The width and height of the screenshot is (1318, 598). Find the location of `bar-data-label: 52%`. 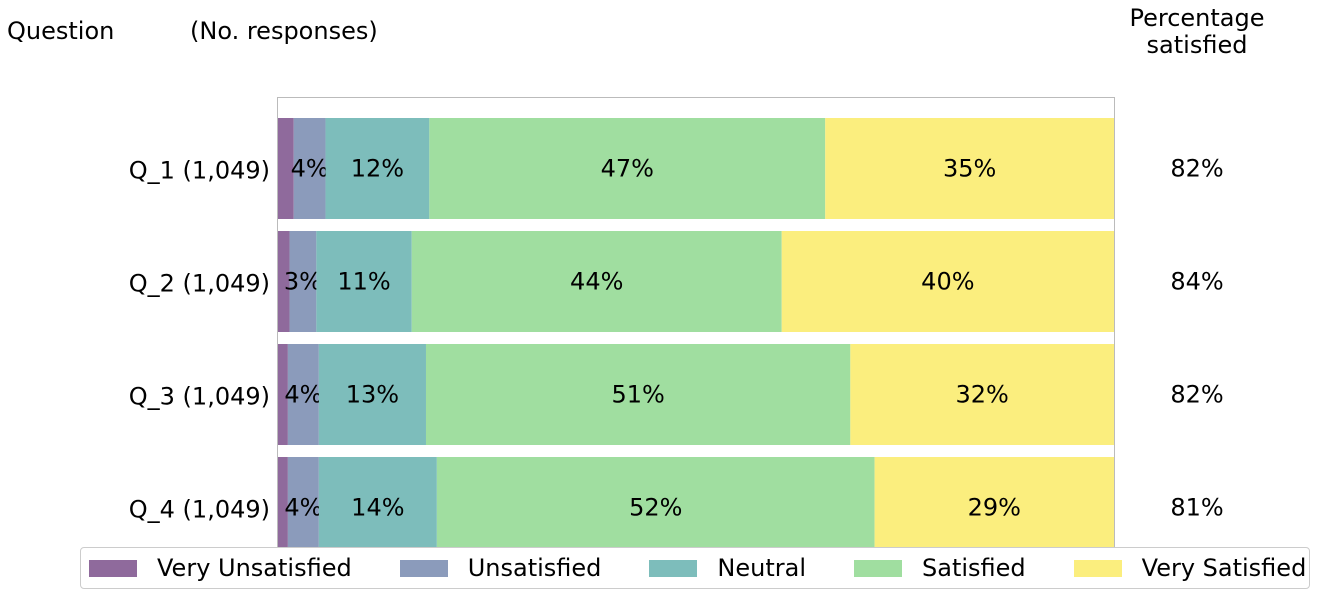

bar-data-label: 52% is located at coordinates (655, 508).